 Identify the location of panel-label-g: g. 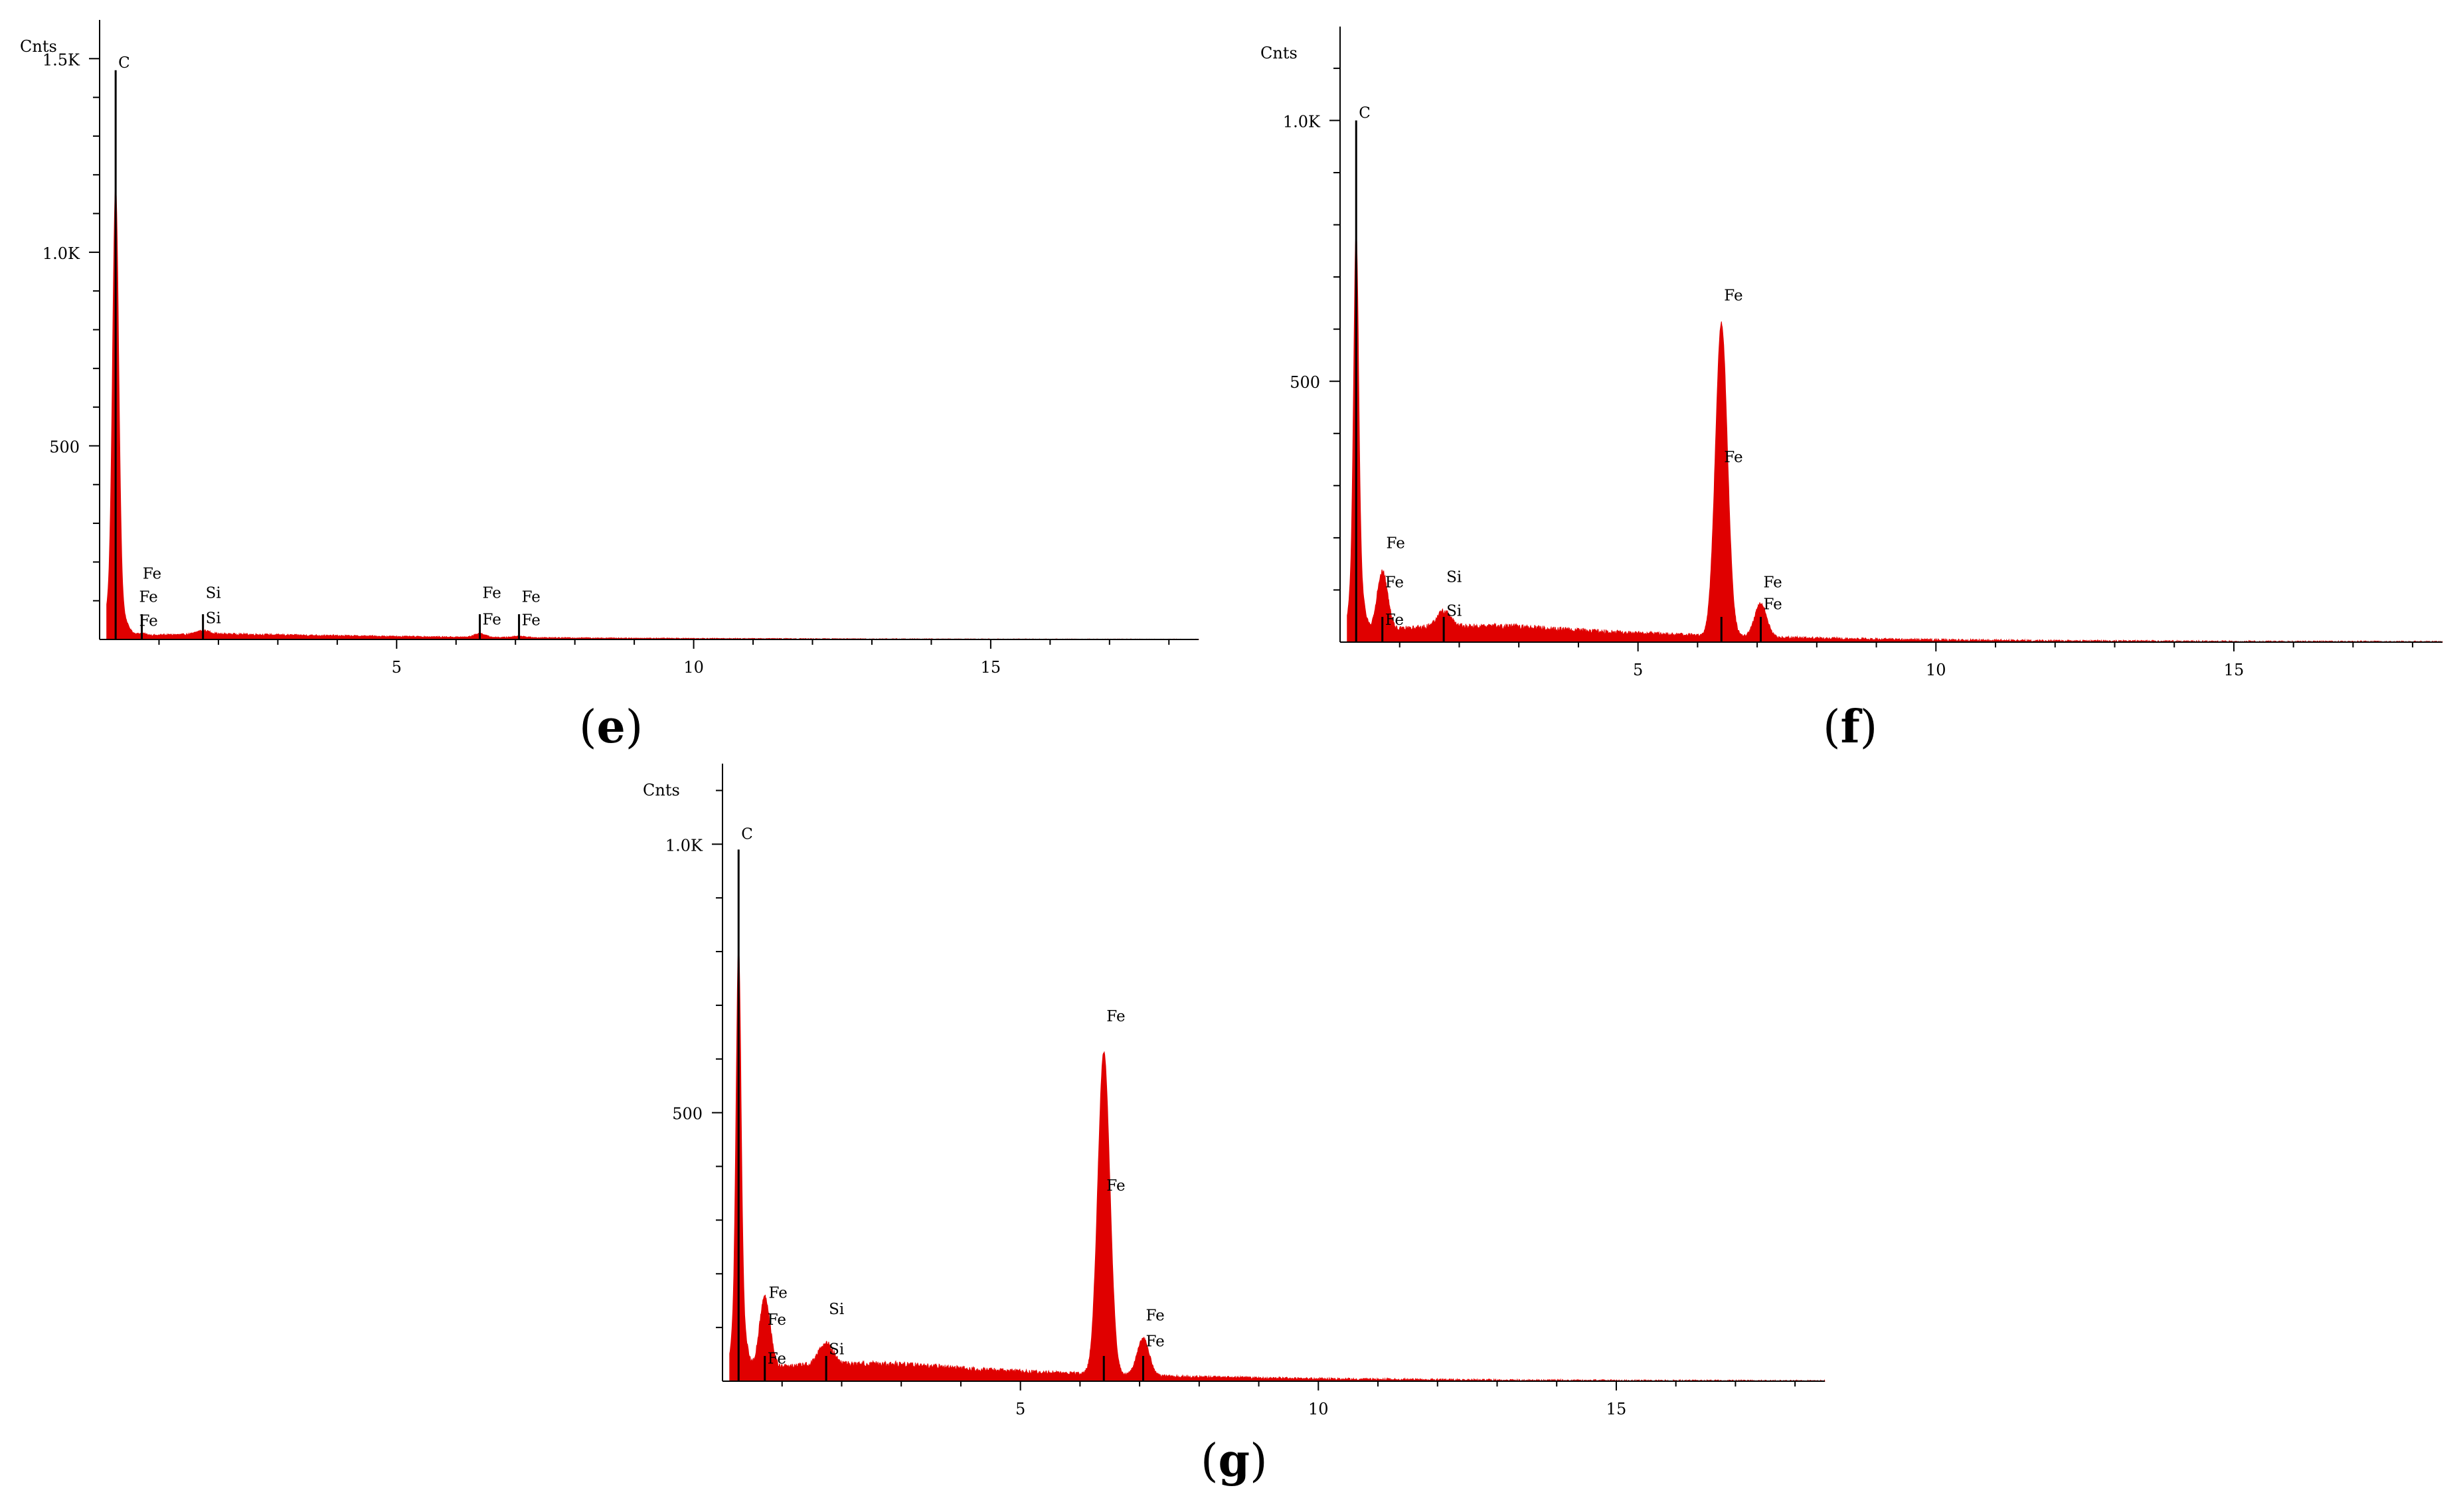
(1234, 1460).